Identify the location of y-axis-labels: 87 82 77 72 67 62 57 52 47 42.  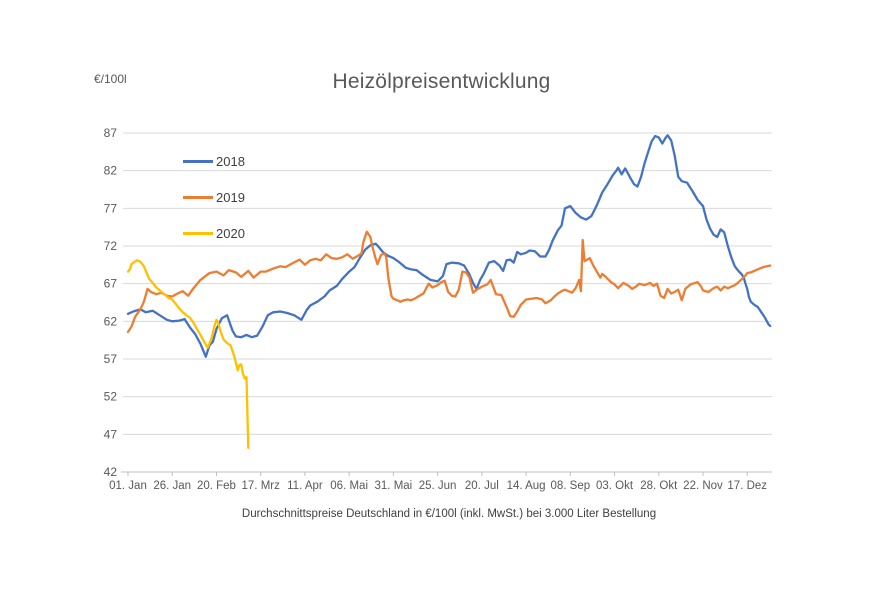
(111, 302).